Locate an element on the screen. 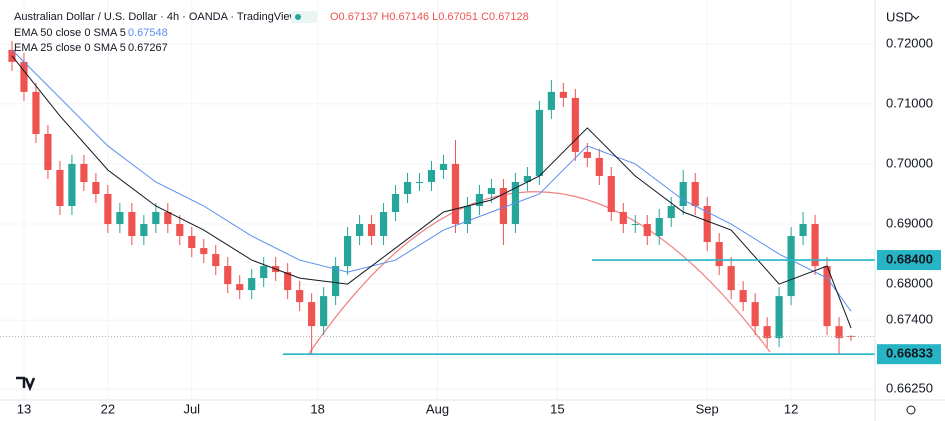 This screenshot has width=945, height=421. status-badge is located at coordinates (304, 17).